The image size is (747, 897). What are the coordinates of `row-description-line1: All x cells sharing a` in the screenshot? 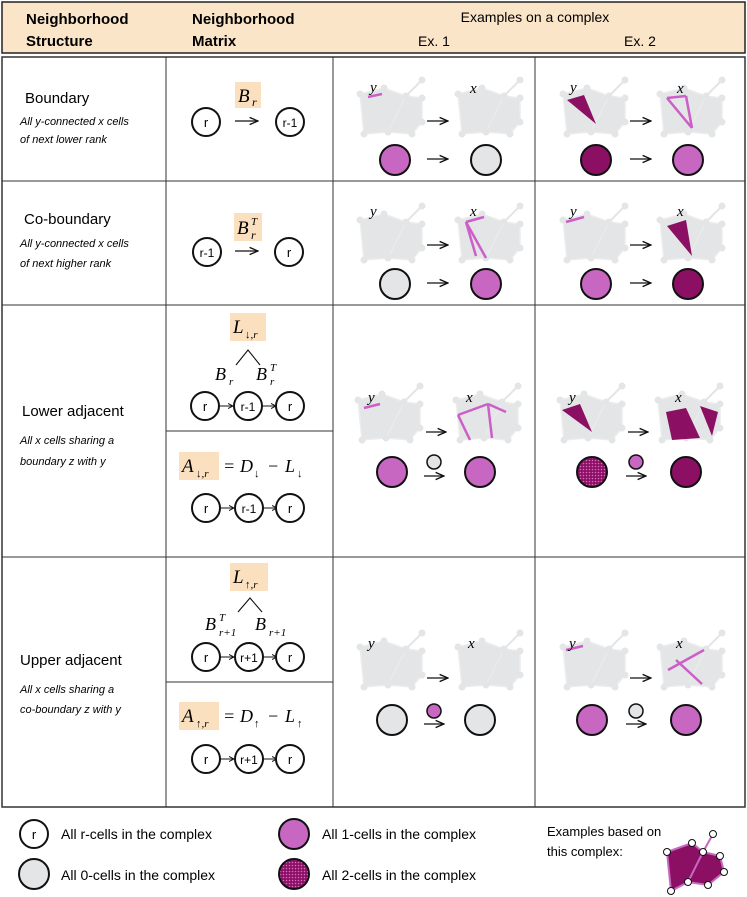 It's located at (66, 690).